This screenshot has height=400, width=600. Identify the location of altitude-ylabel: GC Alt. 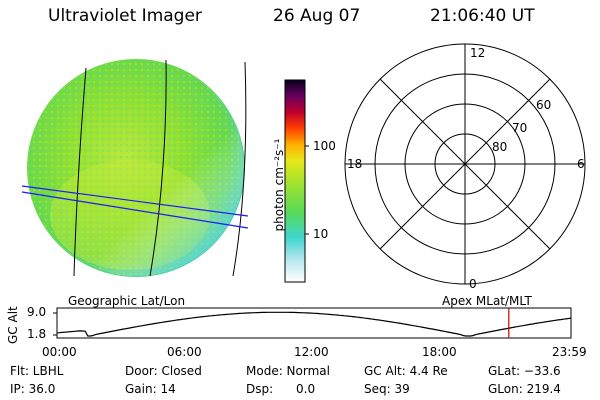
(13, 325).